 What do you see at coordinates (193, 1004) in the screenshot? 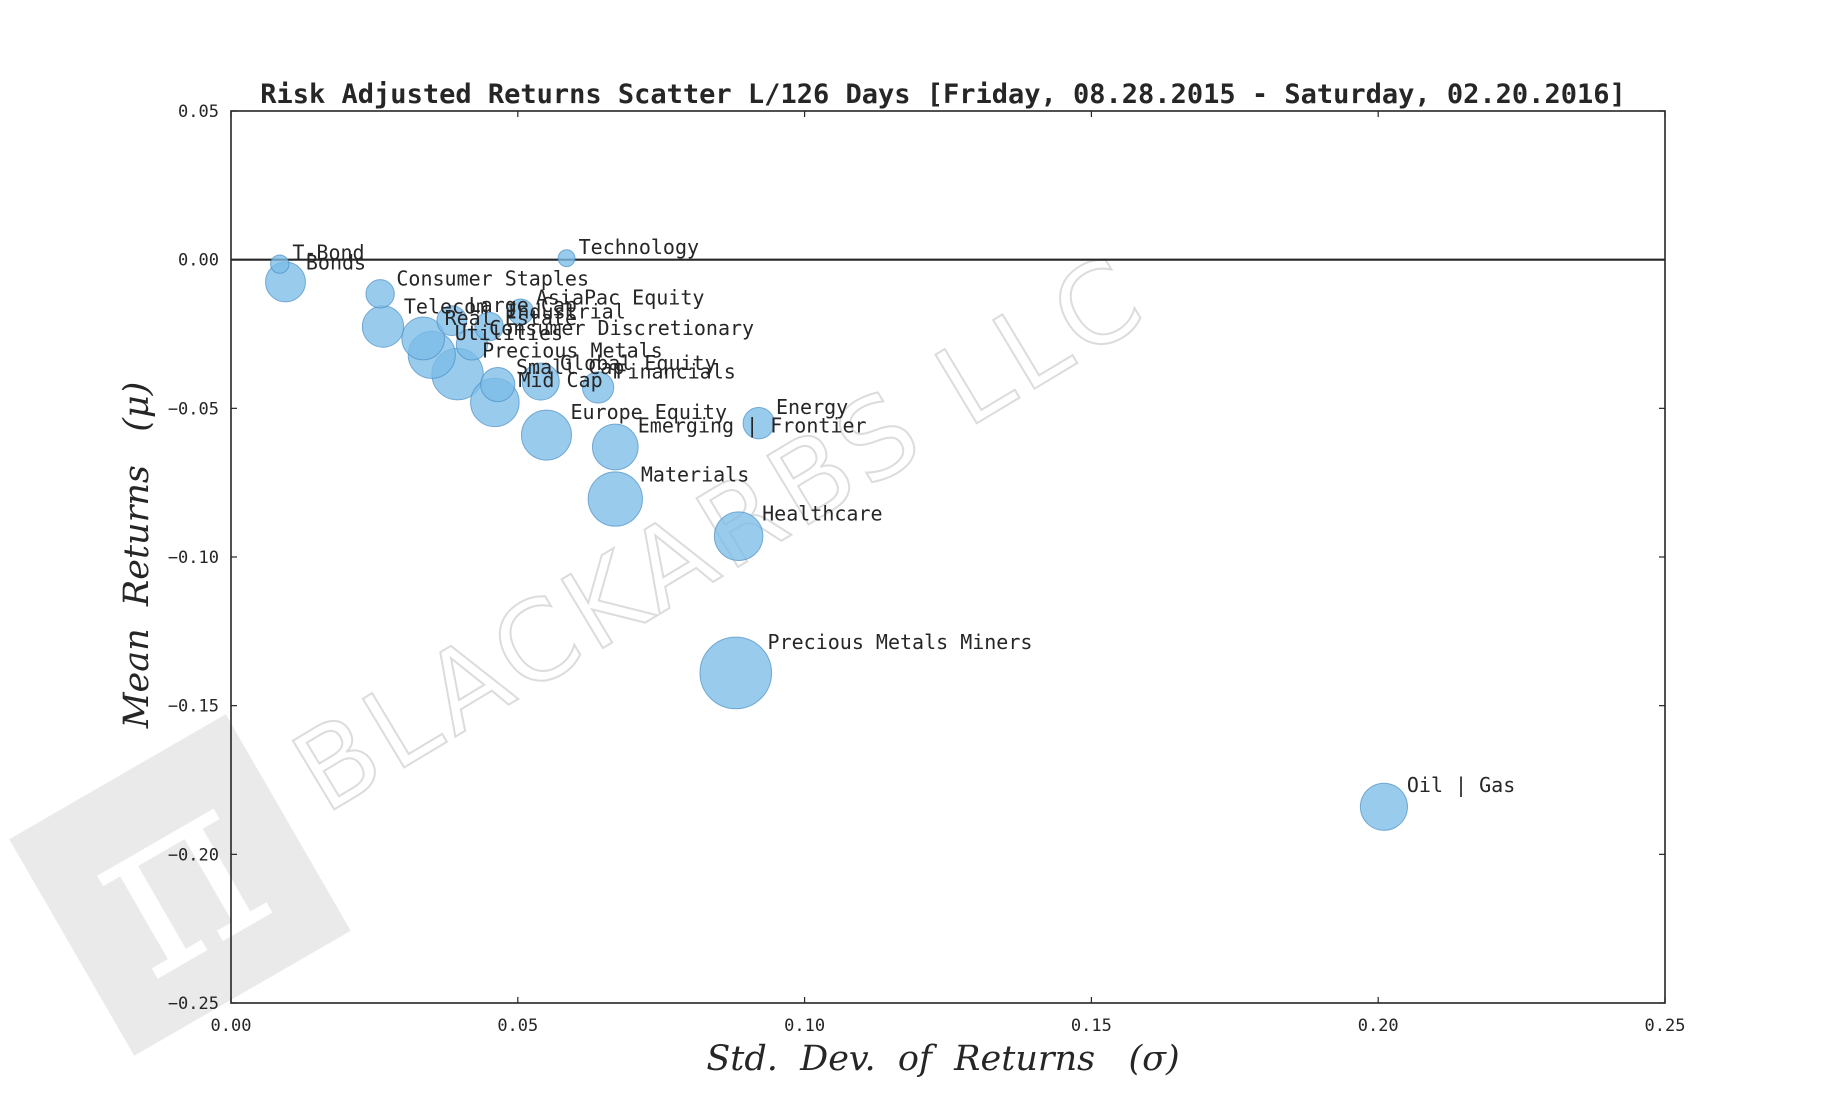
I see `y-tick-label: −0.25` at bounding box center [193, 1004].